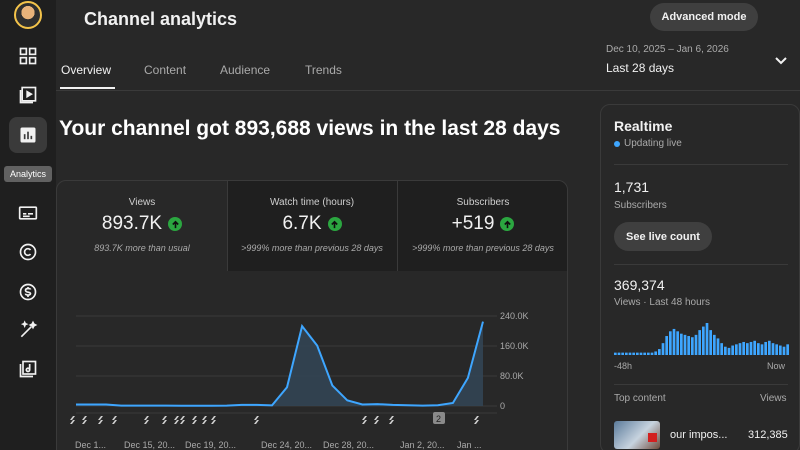 The width and height of the screenshot is (800, 450). I want to click on chevron-down-icon, so click(781, 61).